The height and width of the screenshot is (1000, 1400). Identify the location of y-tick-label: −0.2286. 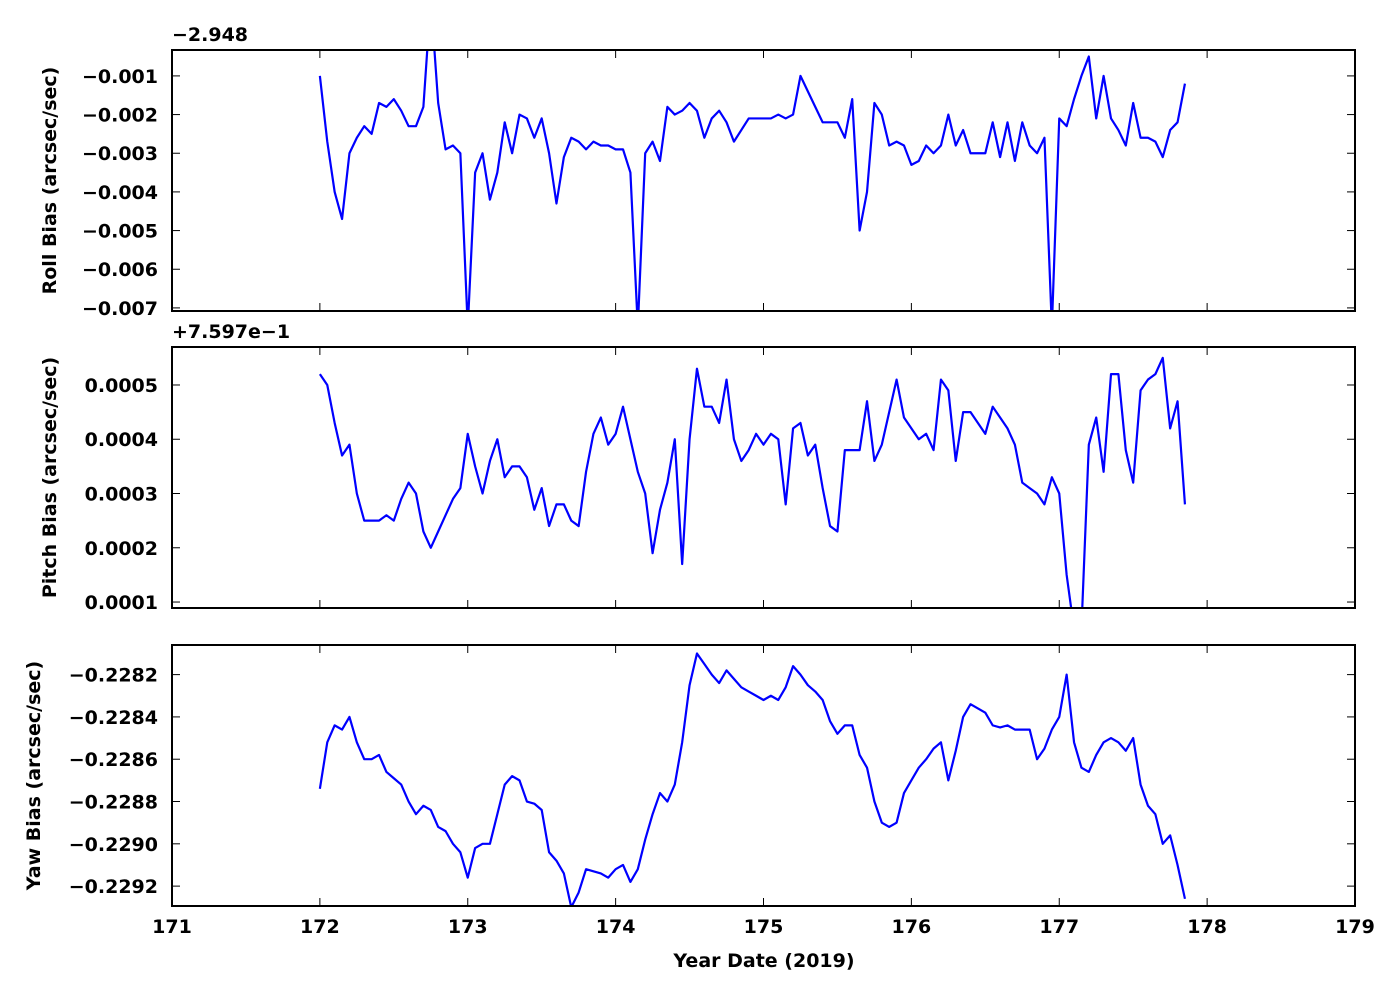
(113, 760).